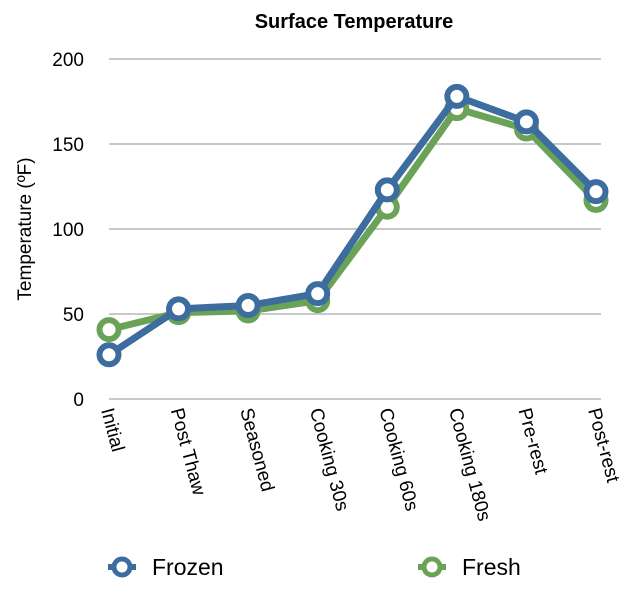  Describe the element at coordinates (68, 145) in the screenshot. I see `y-tick-label: 150` at that location.